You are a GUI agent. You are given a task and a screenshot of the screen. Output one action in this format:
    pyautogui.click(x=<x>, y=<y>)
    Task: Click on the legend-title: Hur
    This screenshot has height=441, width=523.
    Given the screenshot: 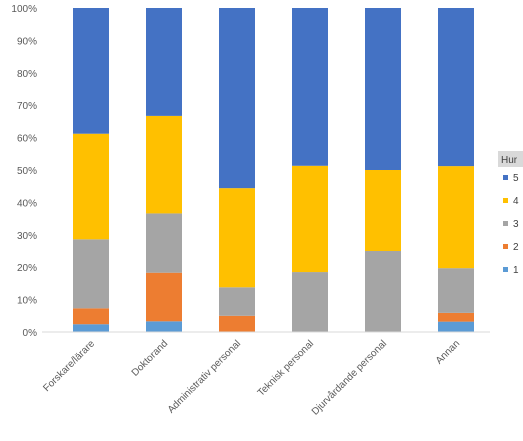 What is the action you would take?
    pyautogui.click(x=509, y=160)
    